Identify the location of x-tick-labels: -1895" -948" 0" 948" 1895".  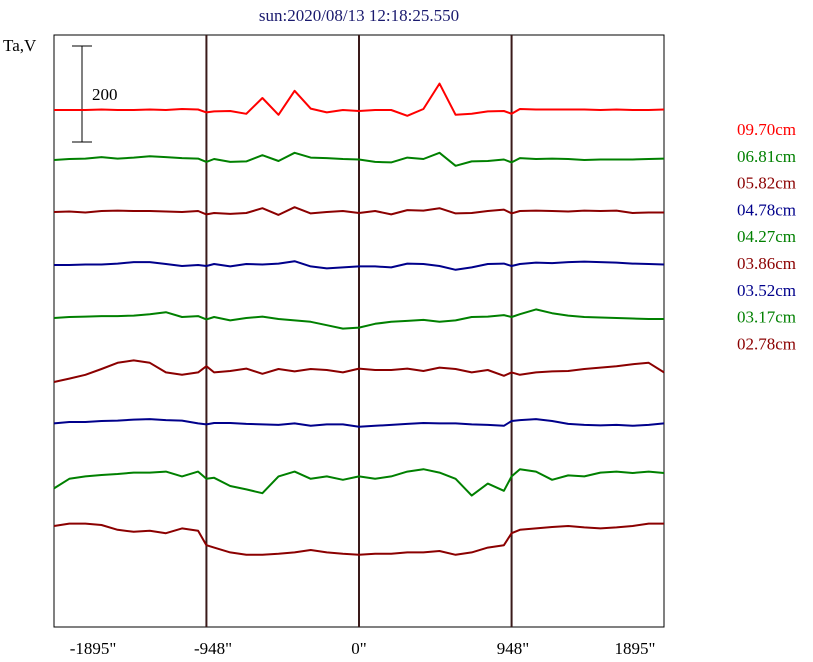
(363, 648).